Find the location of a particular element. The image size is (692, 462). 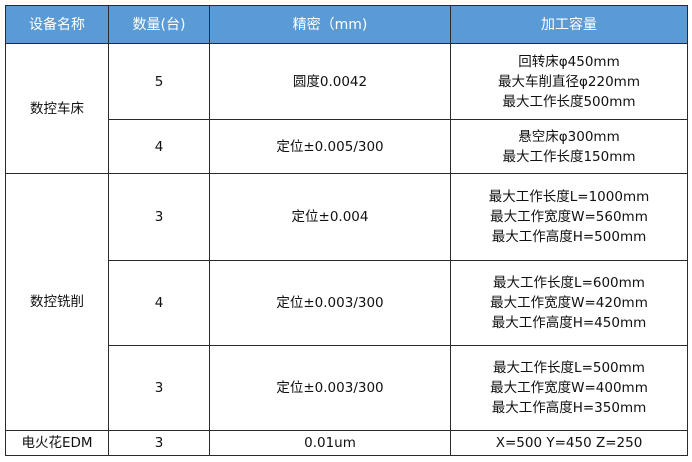

capacity-cell: 最大工作长度L=600mm最大工作宽度W=420mm最大工作高度H=450mm is located at coordinates (569, 303).